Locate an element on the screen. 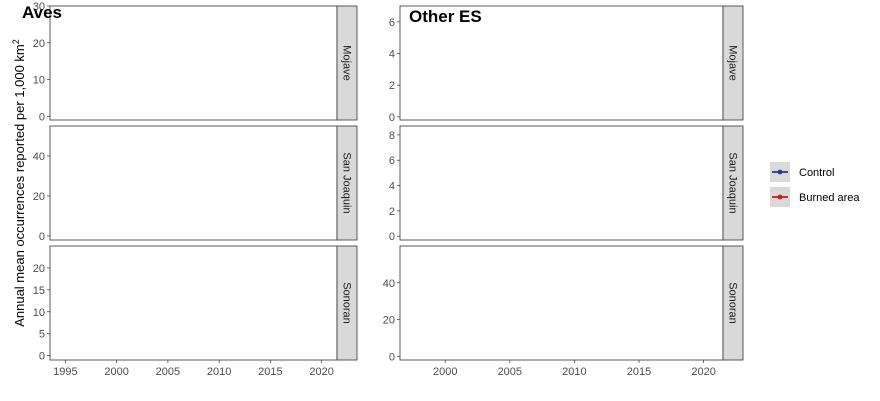 This screenshot has height=401, width=880. panel-3: San Joaquin 0 2 4 6 8 is located at coordinates (566, 184).